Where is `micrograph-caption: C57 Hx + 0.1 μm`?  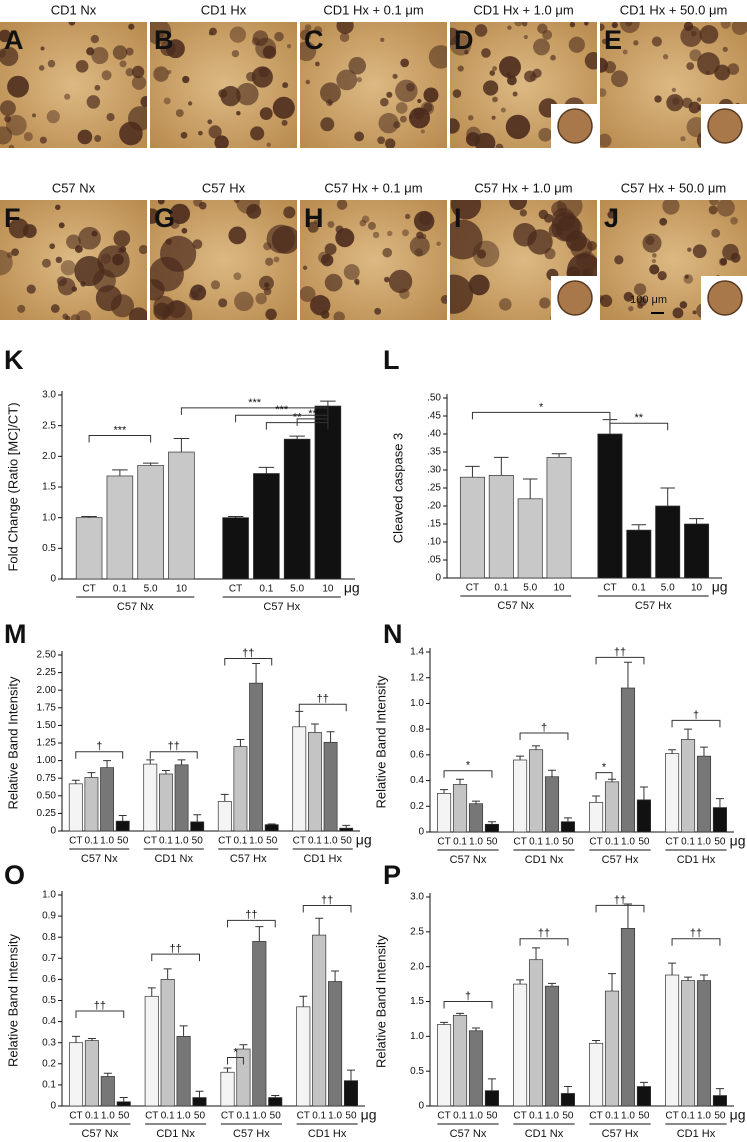
micrograph-caption: C57 Hx + 0.1 μm is located at coordinates (373, 187).